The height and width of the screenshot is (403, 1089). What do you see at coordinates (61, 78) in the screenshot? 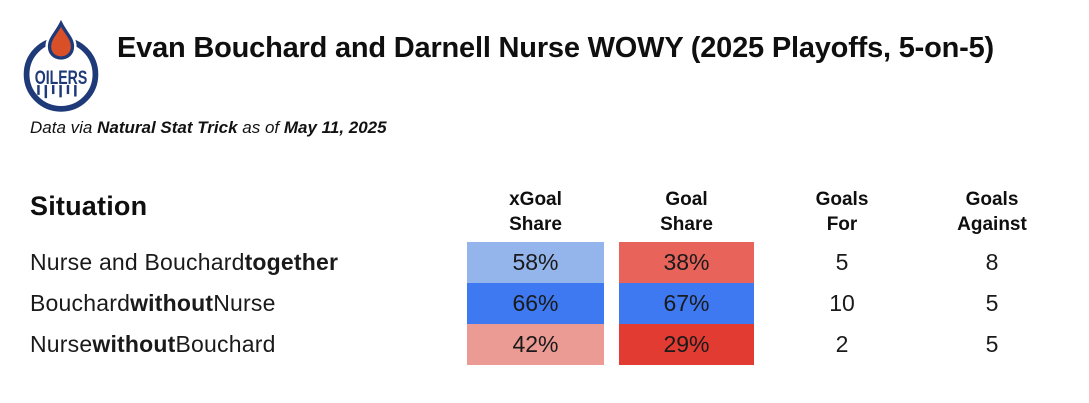
I see `logo-wordmark: OILERS` at bounding box center [61, 78].